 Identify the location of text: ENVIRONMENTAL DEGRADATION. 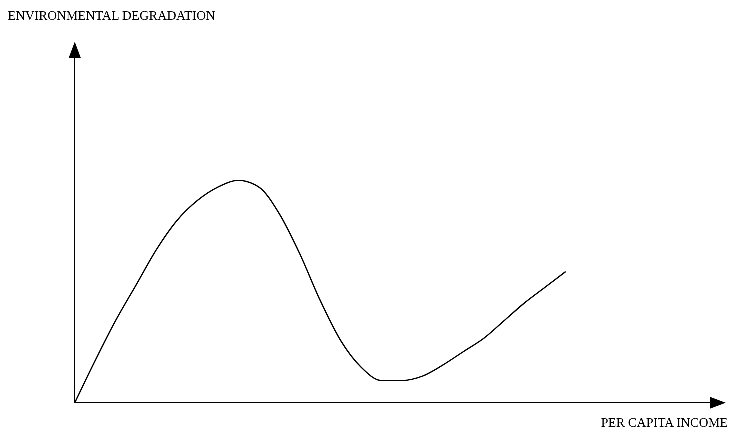
(112, 16).